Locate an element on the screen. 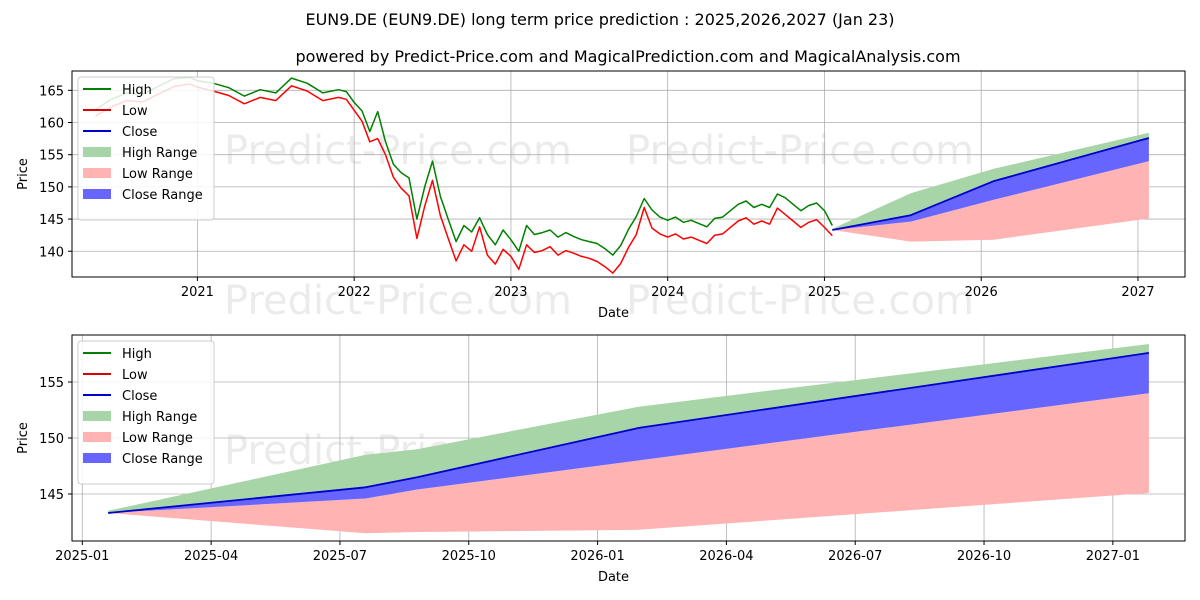 The width and height of the screenshot is (1200, 600). close-range-area is located at coordinates (990, 184).